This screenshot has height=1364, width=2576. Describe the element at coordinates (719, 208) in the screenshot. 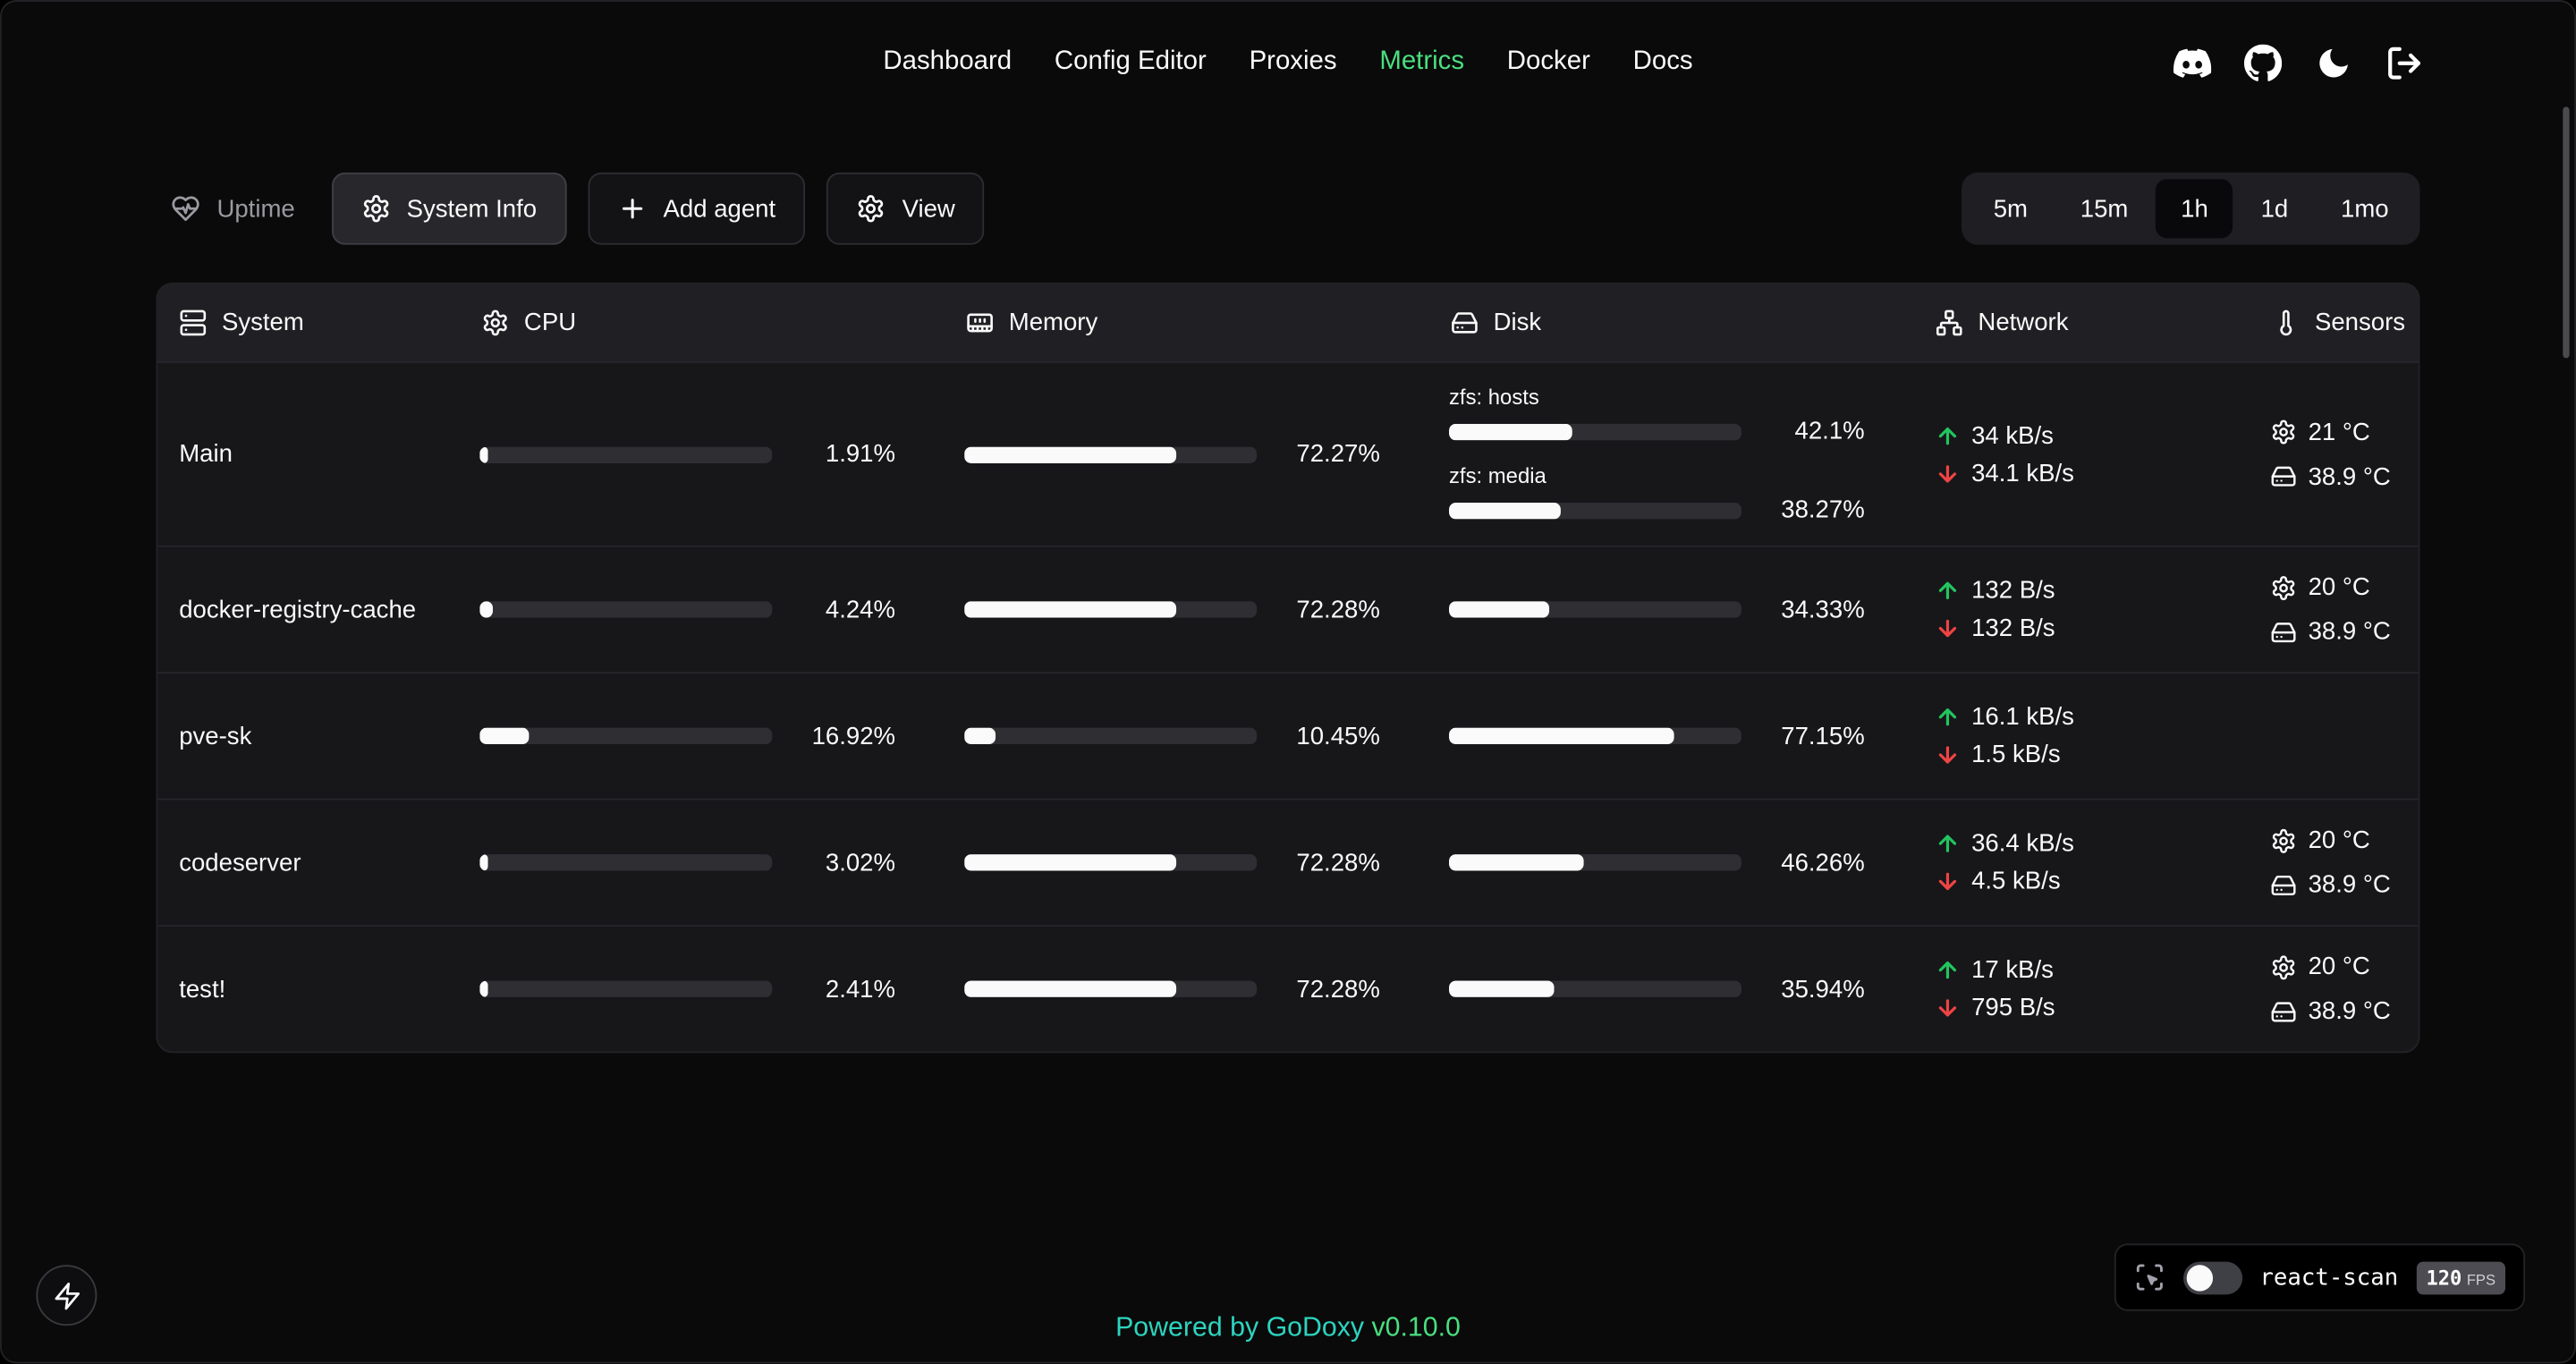

I see `add-agent-label: Add agent` at that location.